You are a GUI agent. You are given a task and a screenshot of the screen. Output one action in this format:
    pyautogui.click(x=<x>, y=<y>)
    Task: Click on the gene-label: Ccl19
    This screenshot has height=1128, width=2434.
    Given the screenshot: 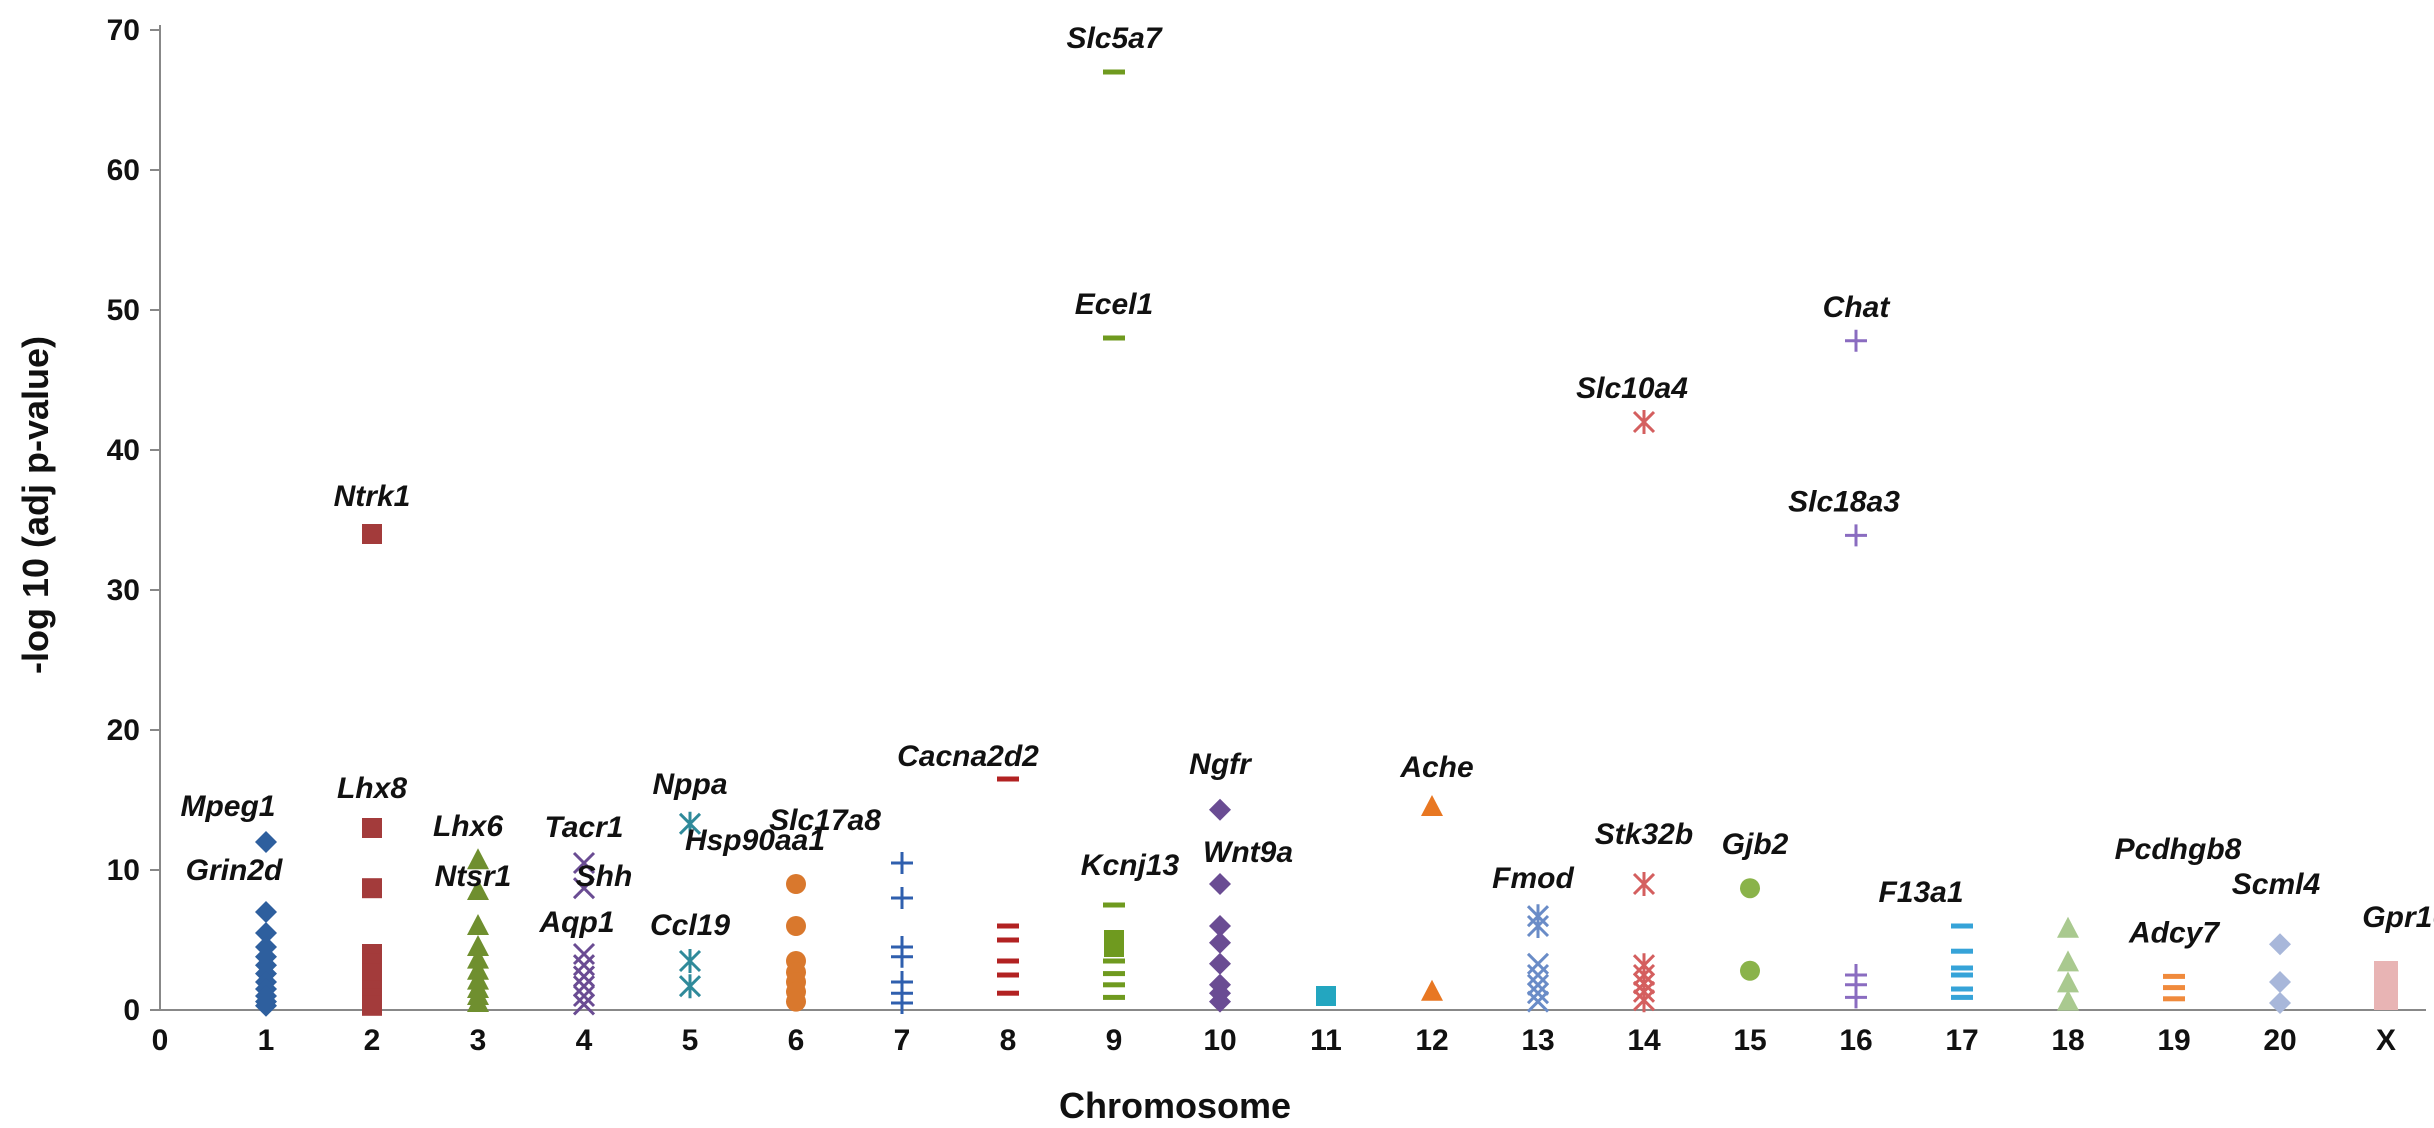 What is the action you would take?
    pyautogui.click(x=690, y=925)
    